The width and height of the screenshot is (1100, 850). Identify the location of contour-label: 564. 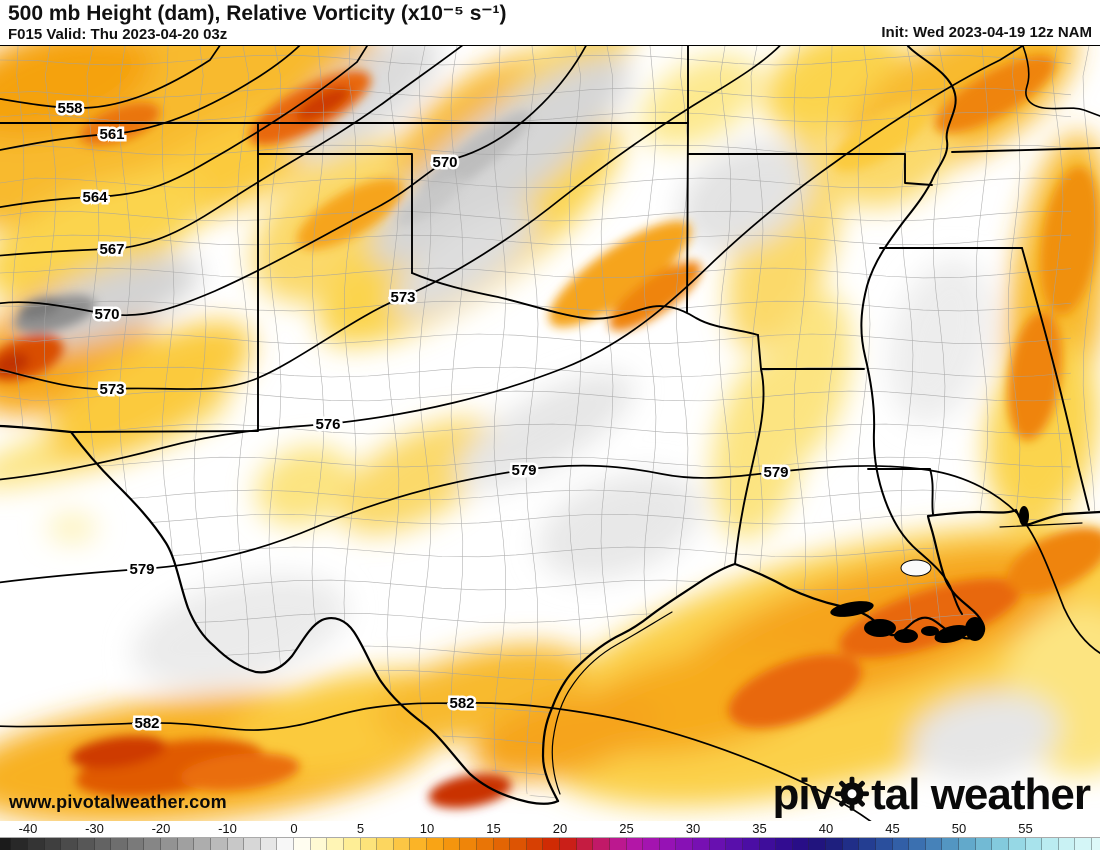
(95, 197).